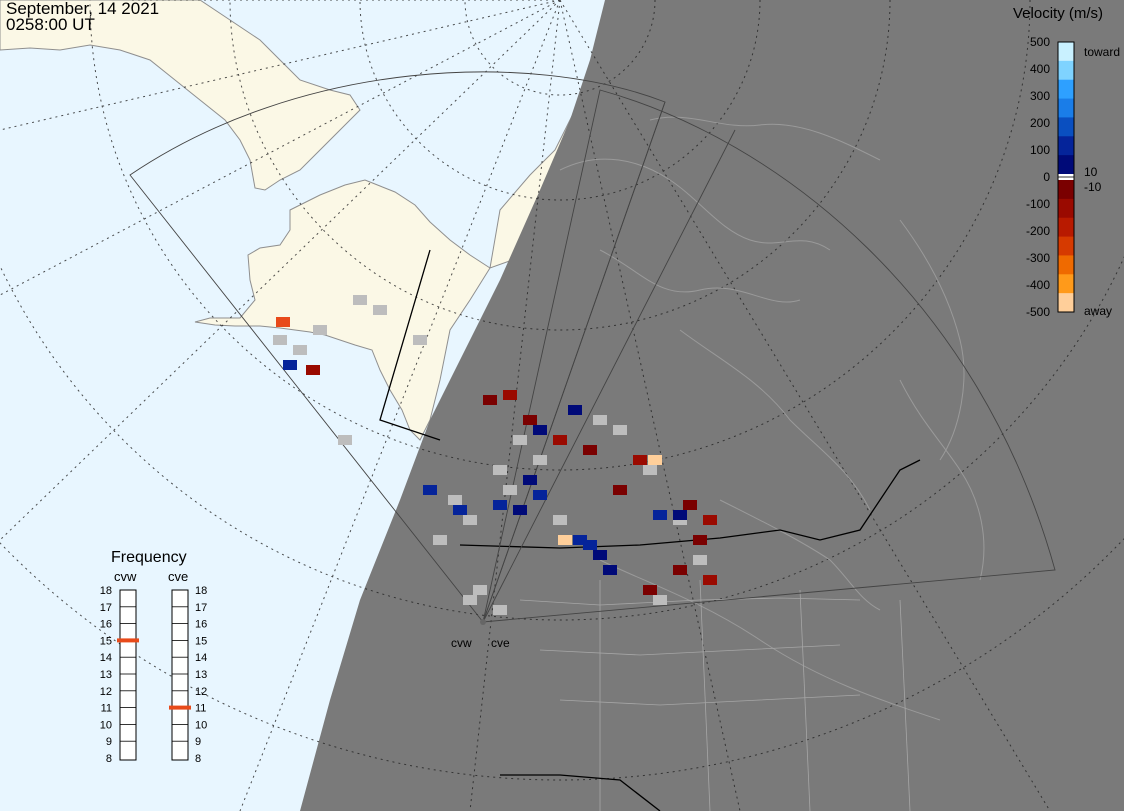 The image size is (1124, 811). I want to click on colorbar-tick-label: -200, so click(1038, 231).